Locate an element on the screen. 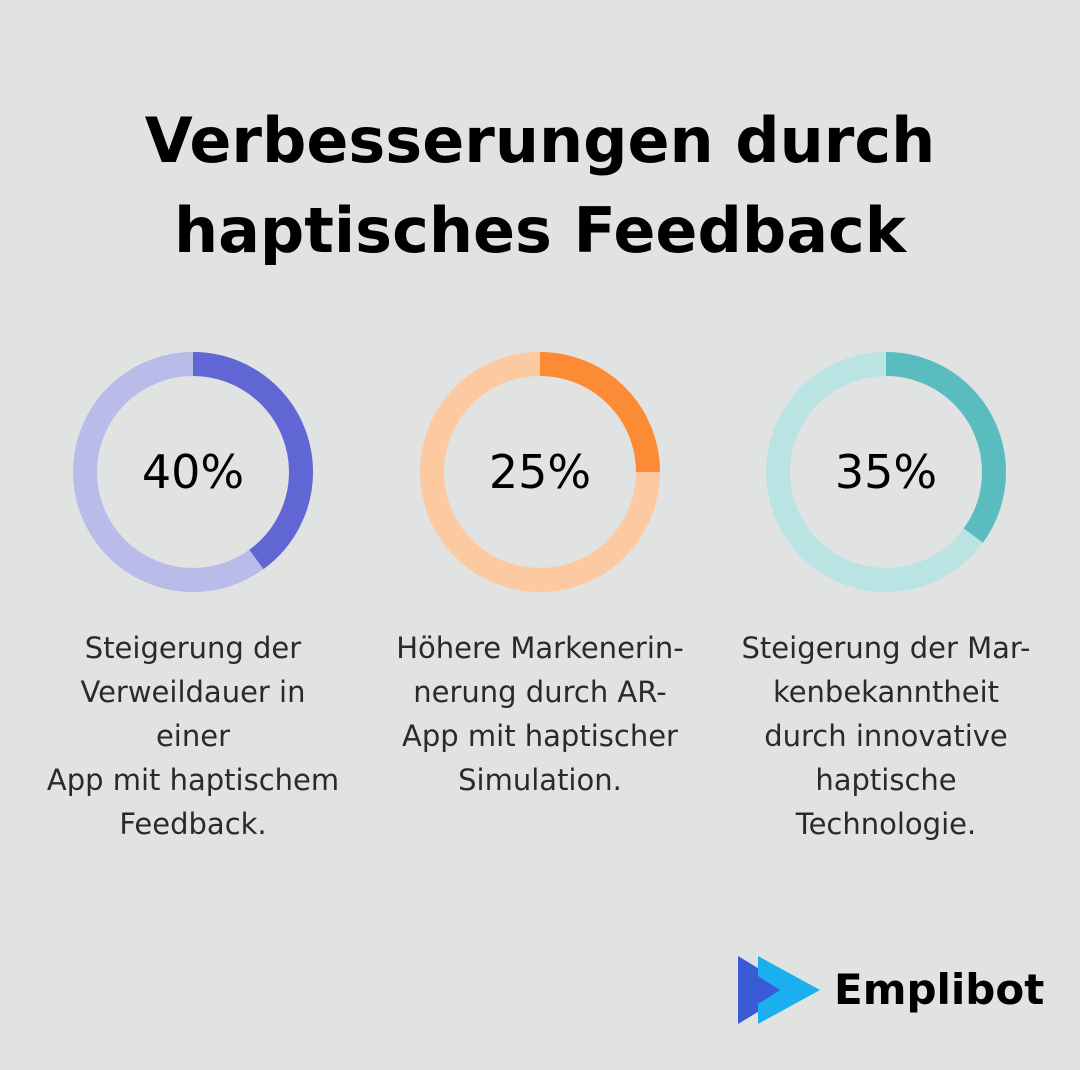 The height and width of the screenshot is (1070, 1080). percent-label-1: 40% is located at coordinates (193, 472).